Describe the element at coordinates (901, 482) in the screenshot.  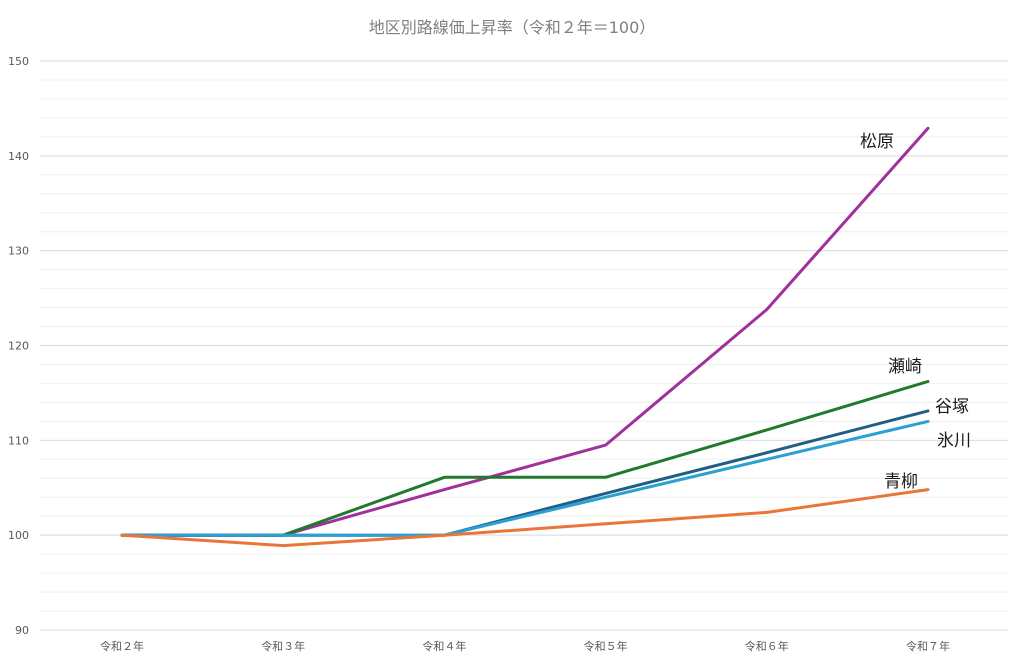
I see `series-label-4: 青柳` at that location.